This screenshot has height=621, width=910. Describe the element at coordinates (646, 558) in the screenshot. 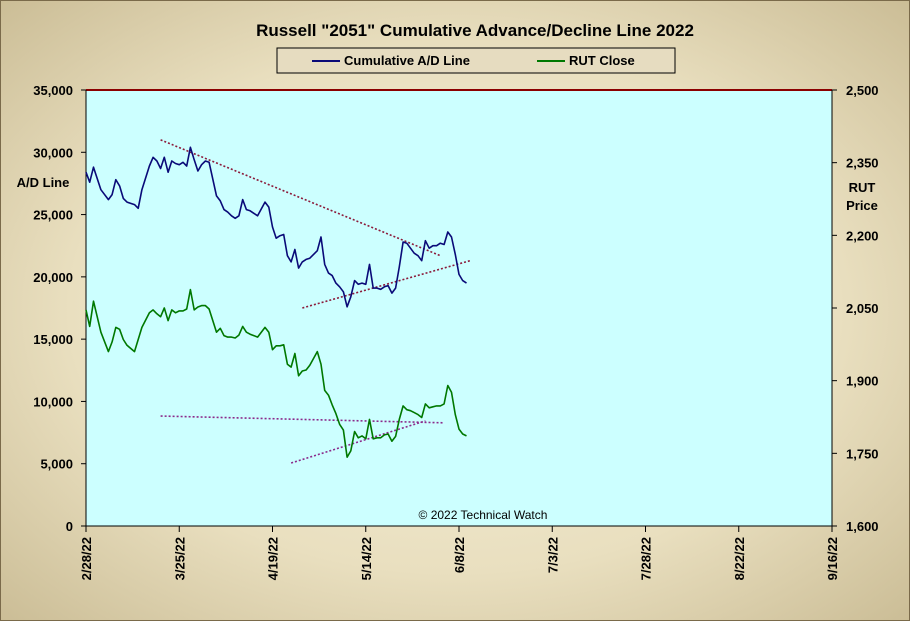

I see `x-tick-label: 7/28/22` at that location.